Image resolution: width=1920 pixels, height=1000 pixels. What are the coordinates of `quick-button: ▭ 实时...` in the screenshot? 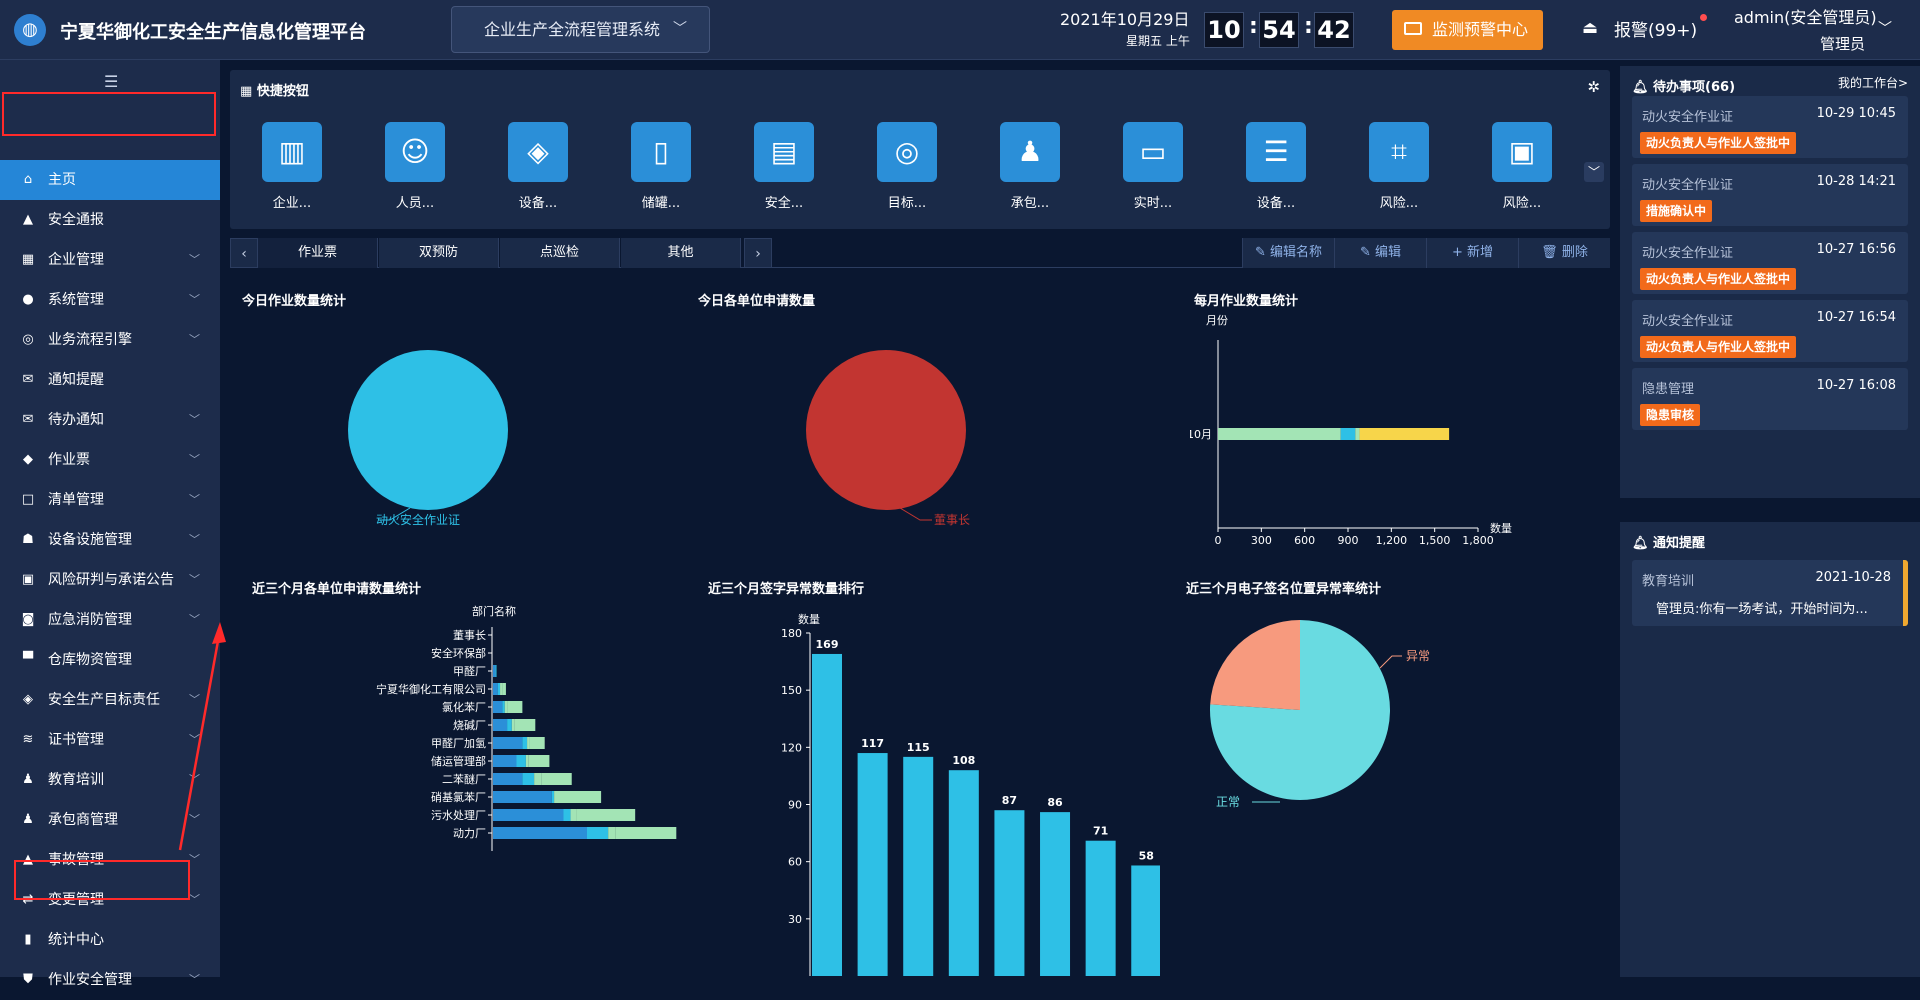 It's located at (1153, 166).